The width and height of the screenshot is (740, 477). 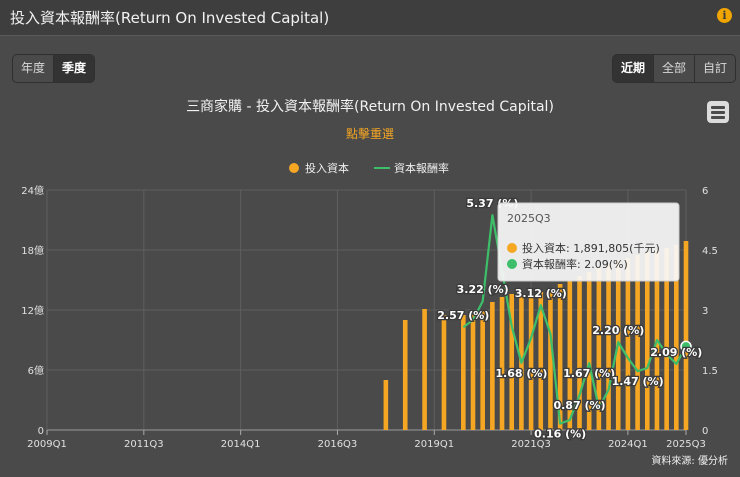 What do you see at coordinates (338, 444) in the screenshot?
I see `x-tick-label: 2016Q3` at bounding box center [338, 444].